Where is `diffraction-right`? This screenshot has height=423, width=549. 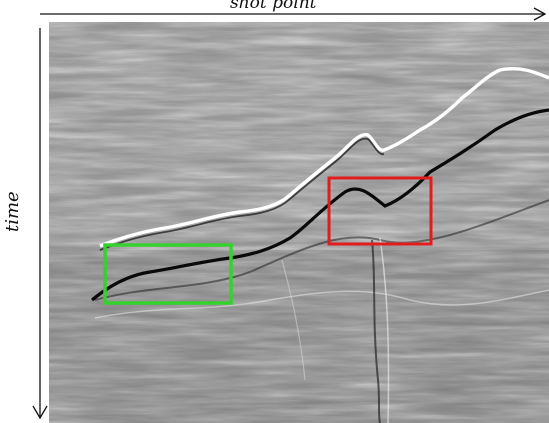 diffraction-right is located at coordinates (384, 330).